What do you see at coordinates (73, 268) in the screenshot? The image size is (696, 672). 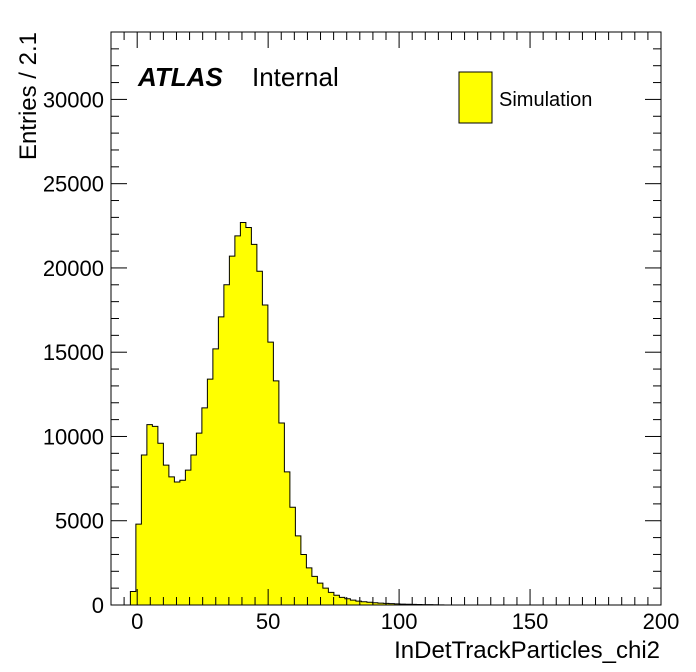 I see `y-tick-label: 20000` at bounding box center [73, 268].